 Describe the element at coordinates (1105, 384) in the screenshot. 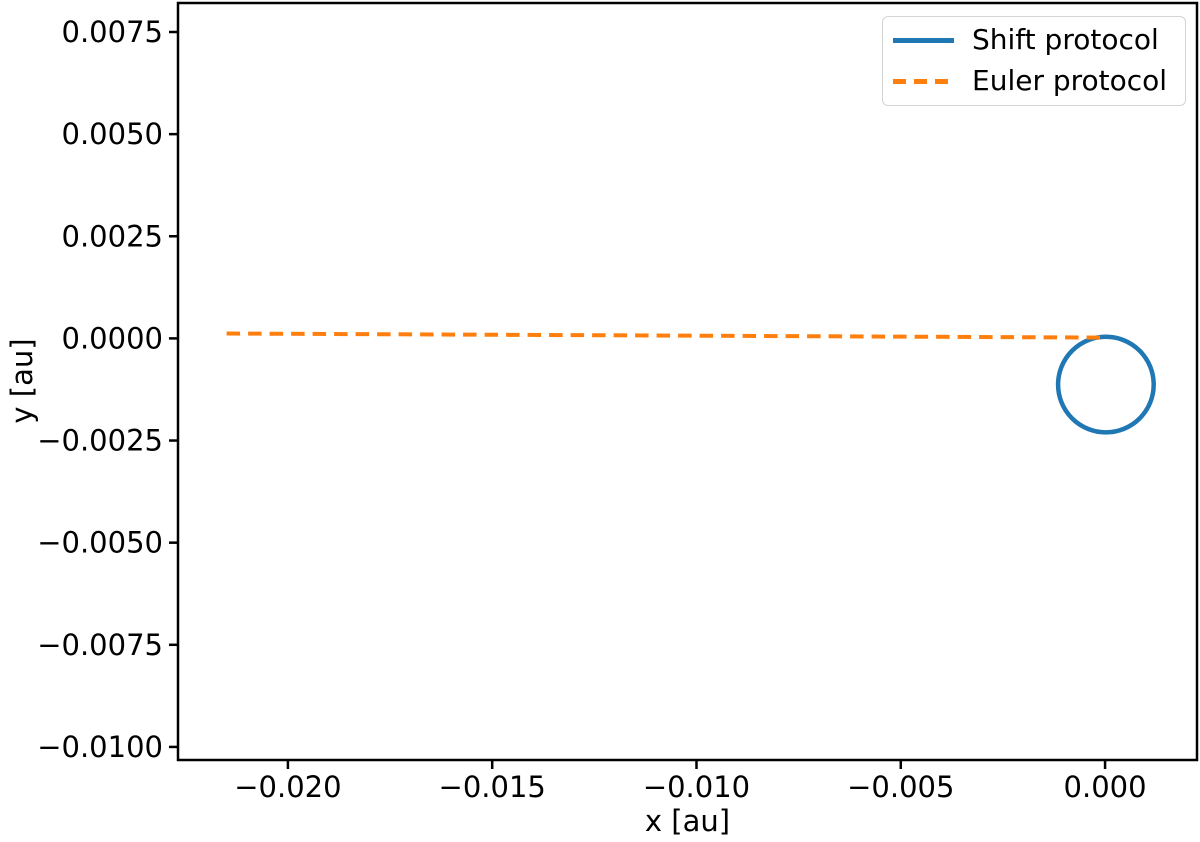

I see `series-shift-protocol` at that location.